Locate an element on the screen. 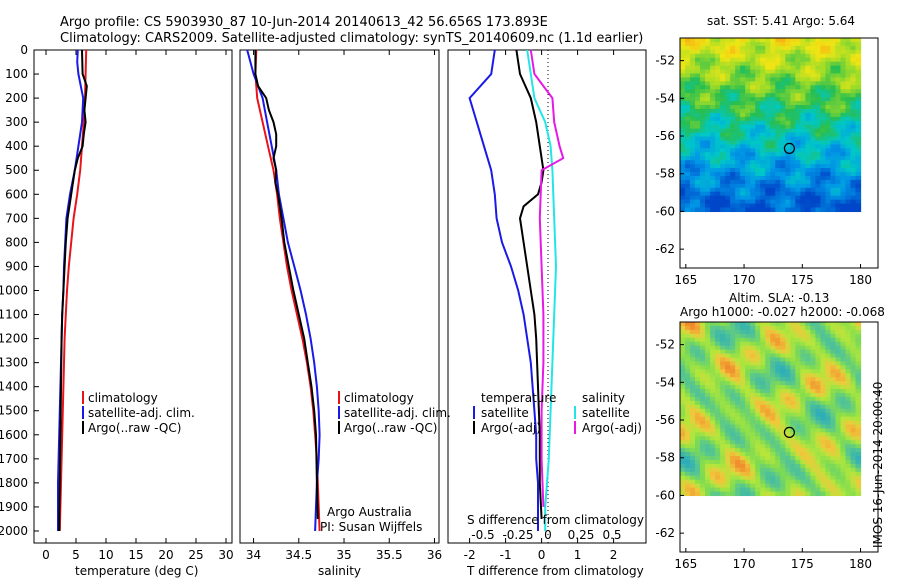  s-tick-label: -0.5 is located at coordinates (482, 535).